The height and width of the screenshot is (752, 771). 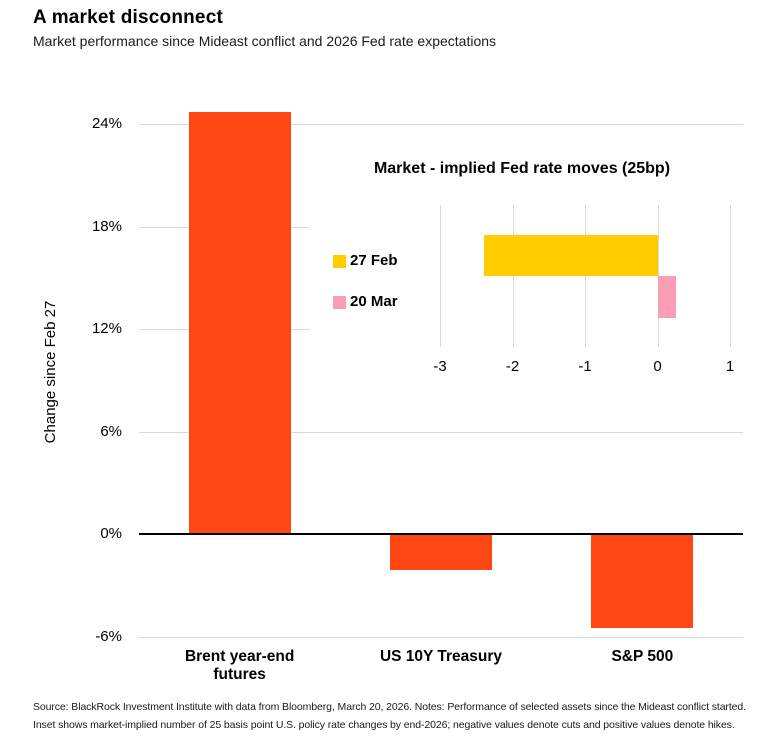 What do you see at coordinates (111, 533) in the screenshot?
I see `y-tick-label: 0%` at bounding box center [111, 533].